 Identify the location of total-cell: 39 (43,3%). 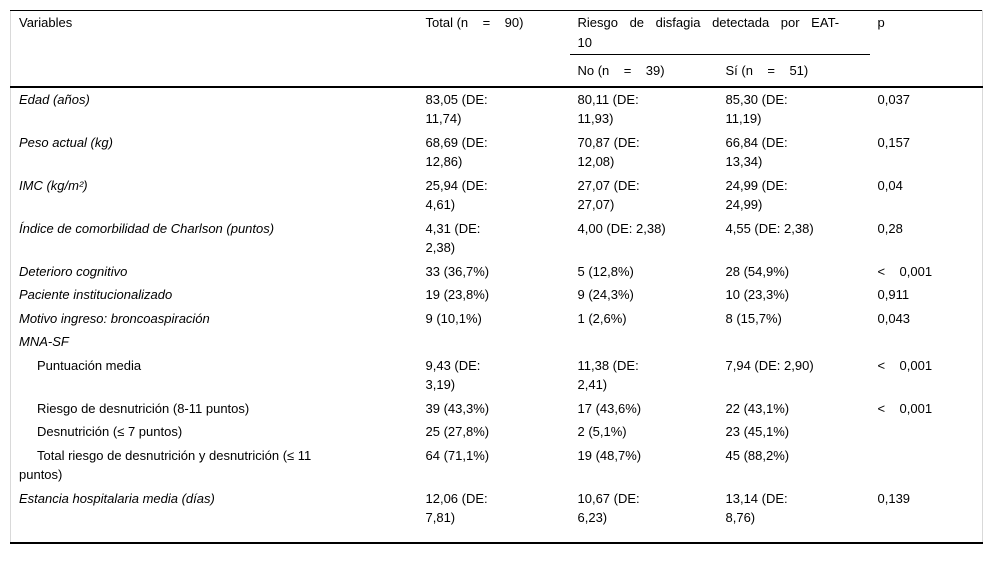
(457, 408).